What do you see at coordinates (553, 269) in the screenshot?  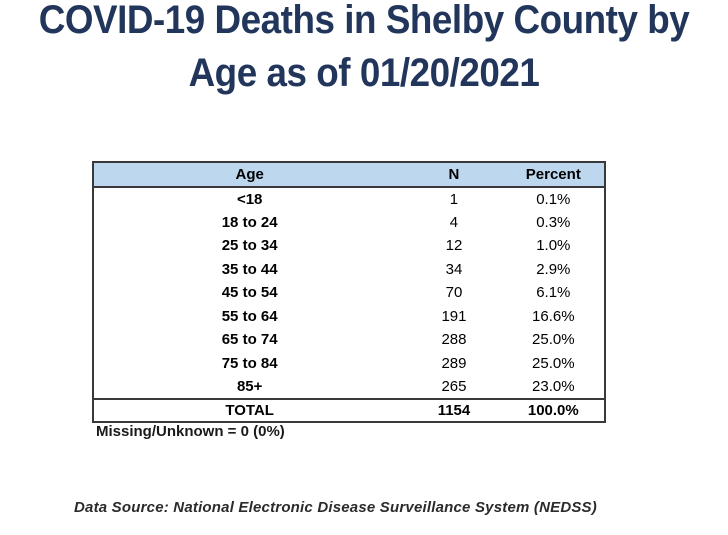 I see `percent-cell: 2.9%` at bounding box center [553, 269].